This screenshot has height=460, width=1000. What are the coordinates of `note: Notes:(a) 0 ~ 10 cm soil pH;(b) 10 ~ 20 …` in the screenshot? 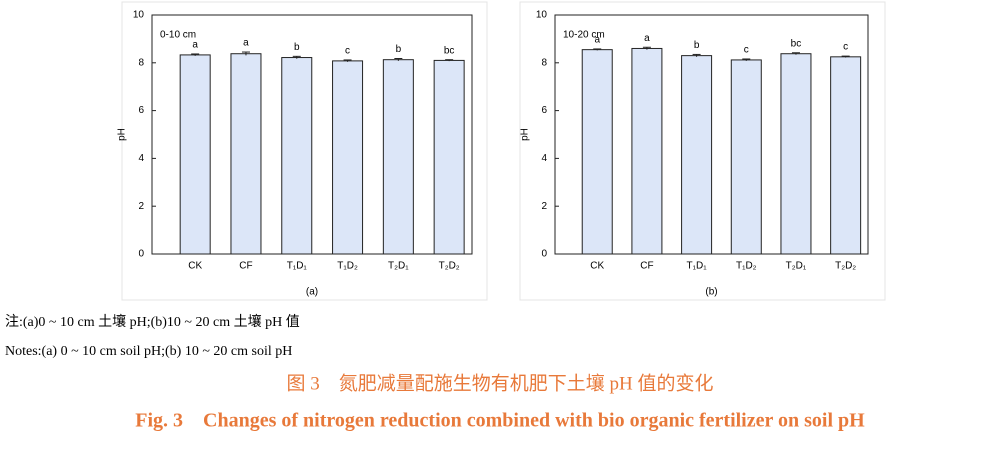 It's located at (148, 351).